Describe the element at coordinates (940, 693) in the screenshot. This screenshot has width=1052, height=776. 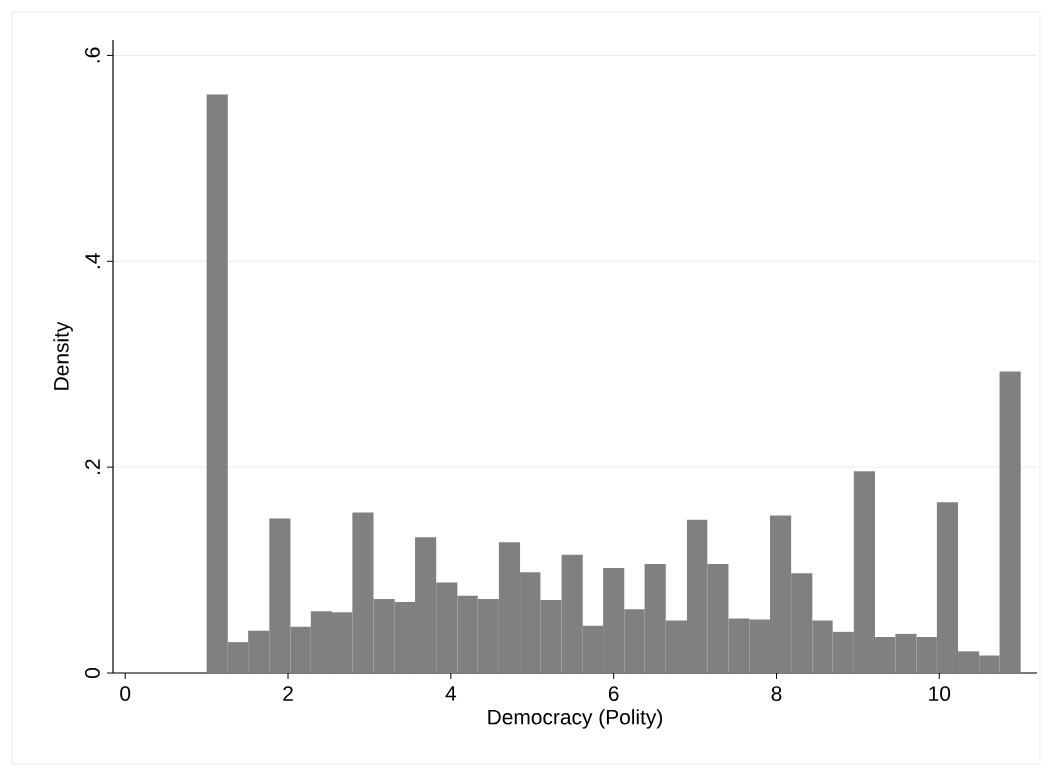
I see `x-tick-label: 10` at that location.